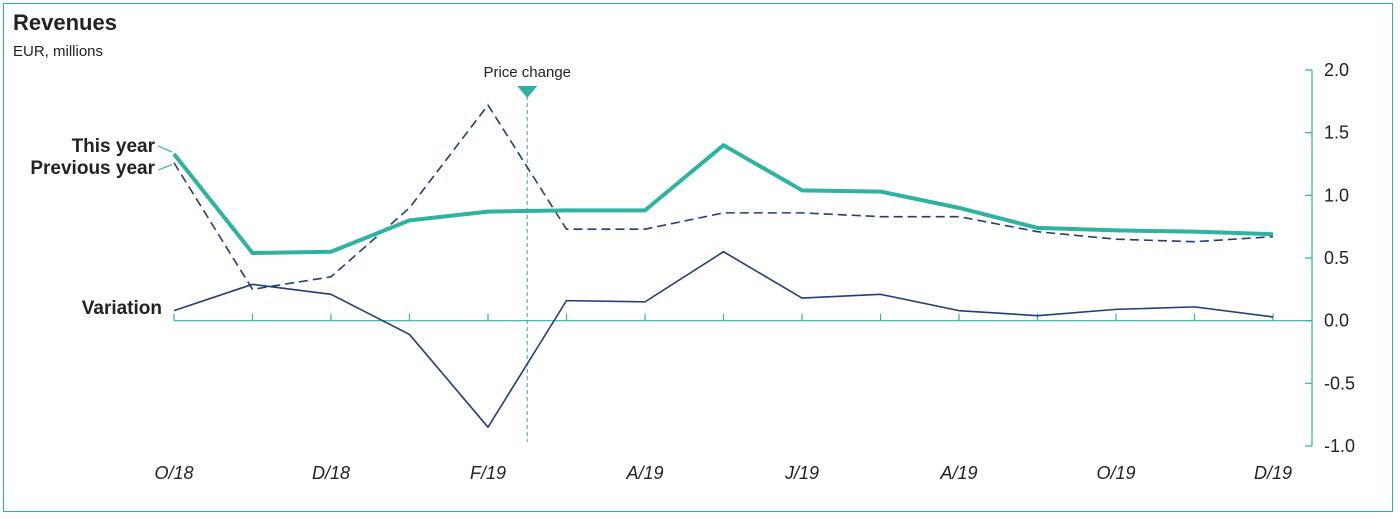  What do you see at coordinates (1339, 383) in the screenshot?
I see `y-tick-label: -0.5` at bounding box center [1339, 383].